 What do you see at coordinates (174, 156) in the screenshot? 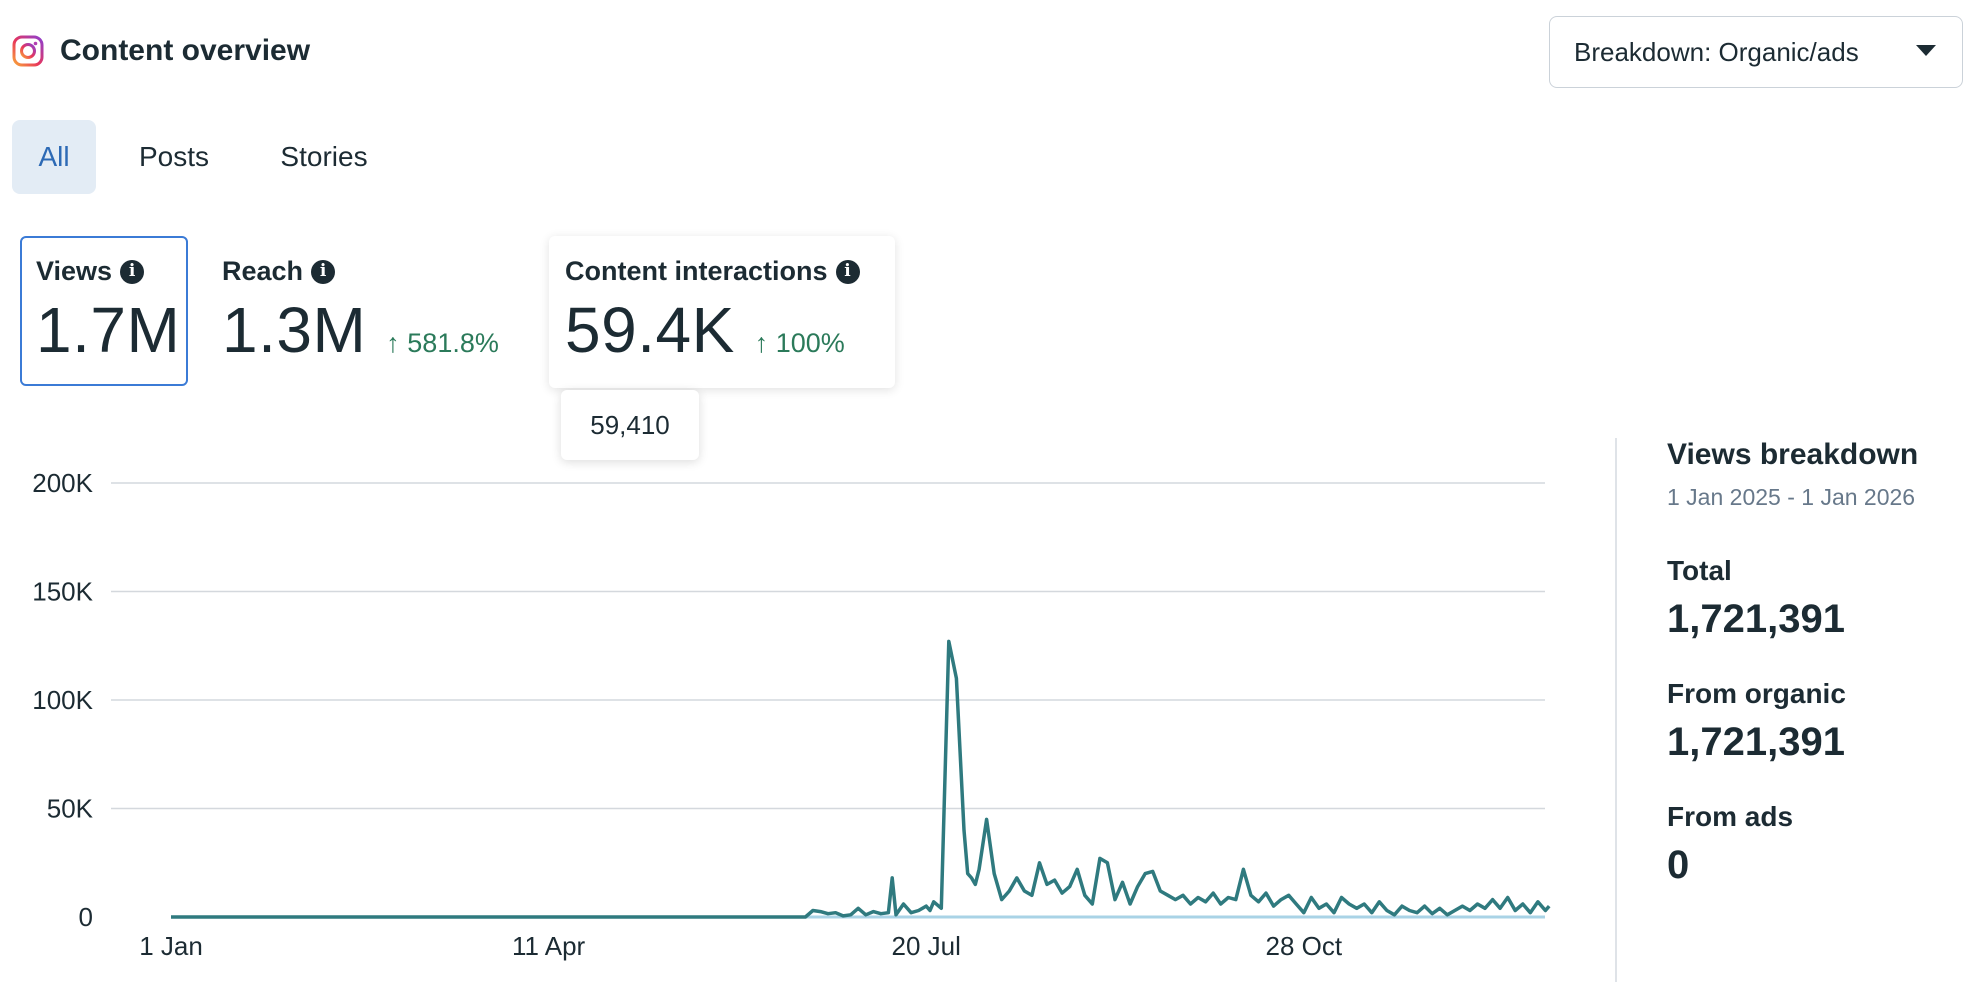
I see `tab-posts: Posts` at bounding box center [174, 156].